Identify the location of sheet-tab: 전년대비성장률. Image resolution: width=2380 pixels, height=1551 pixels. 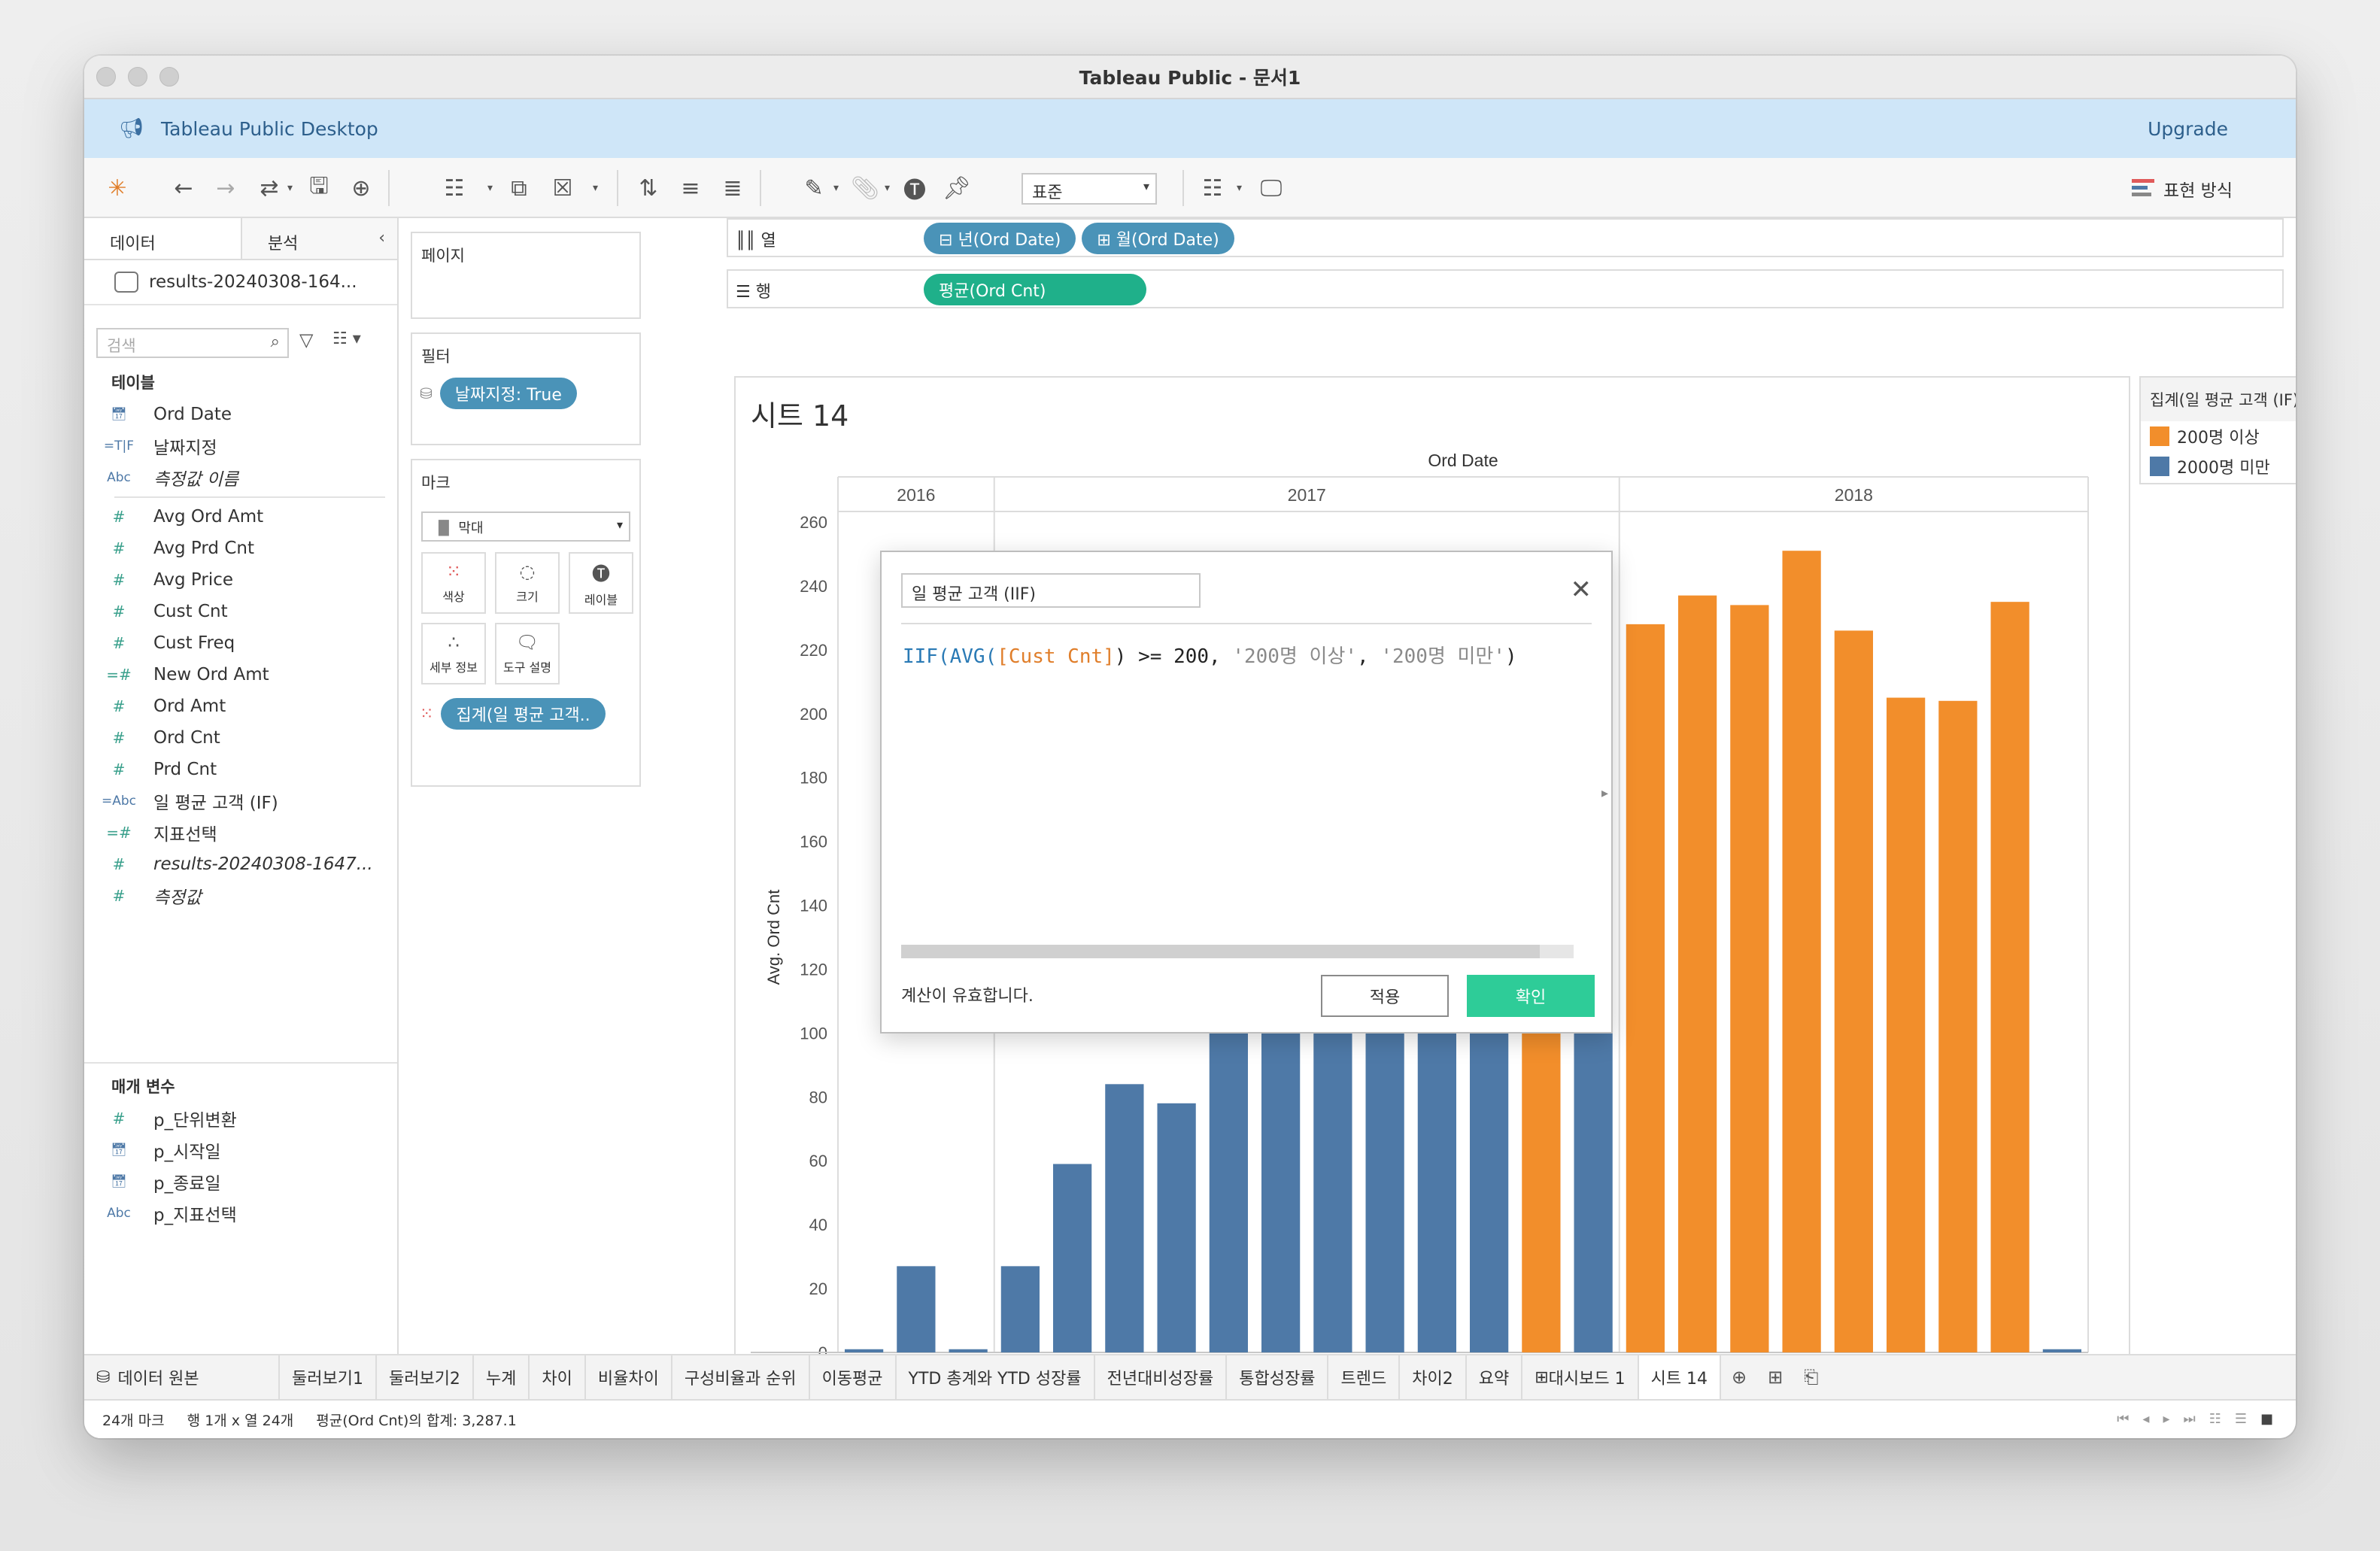
(1161, 1377).